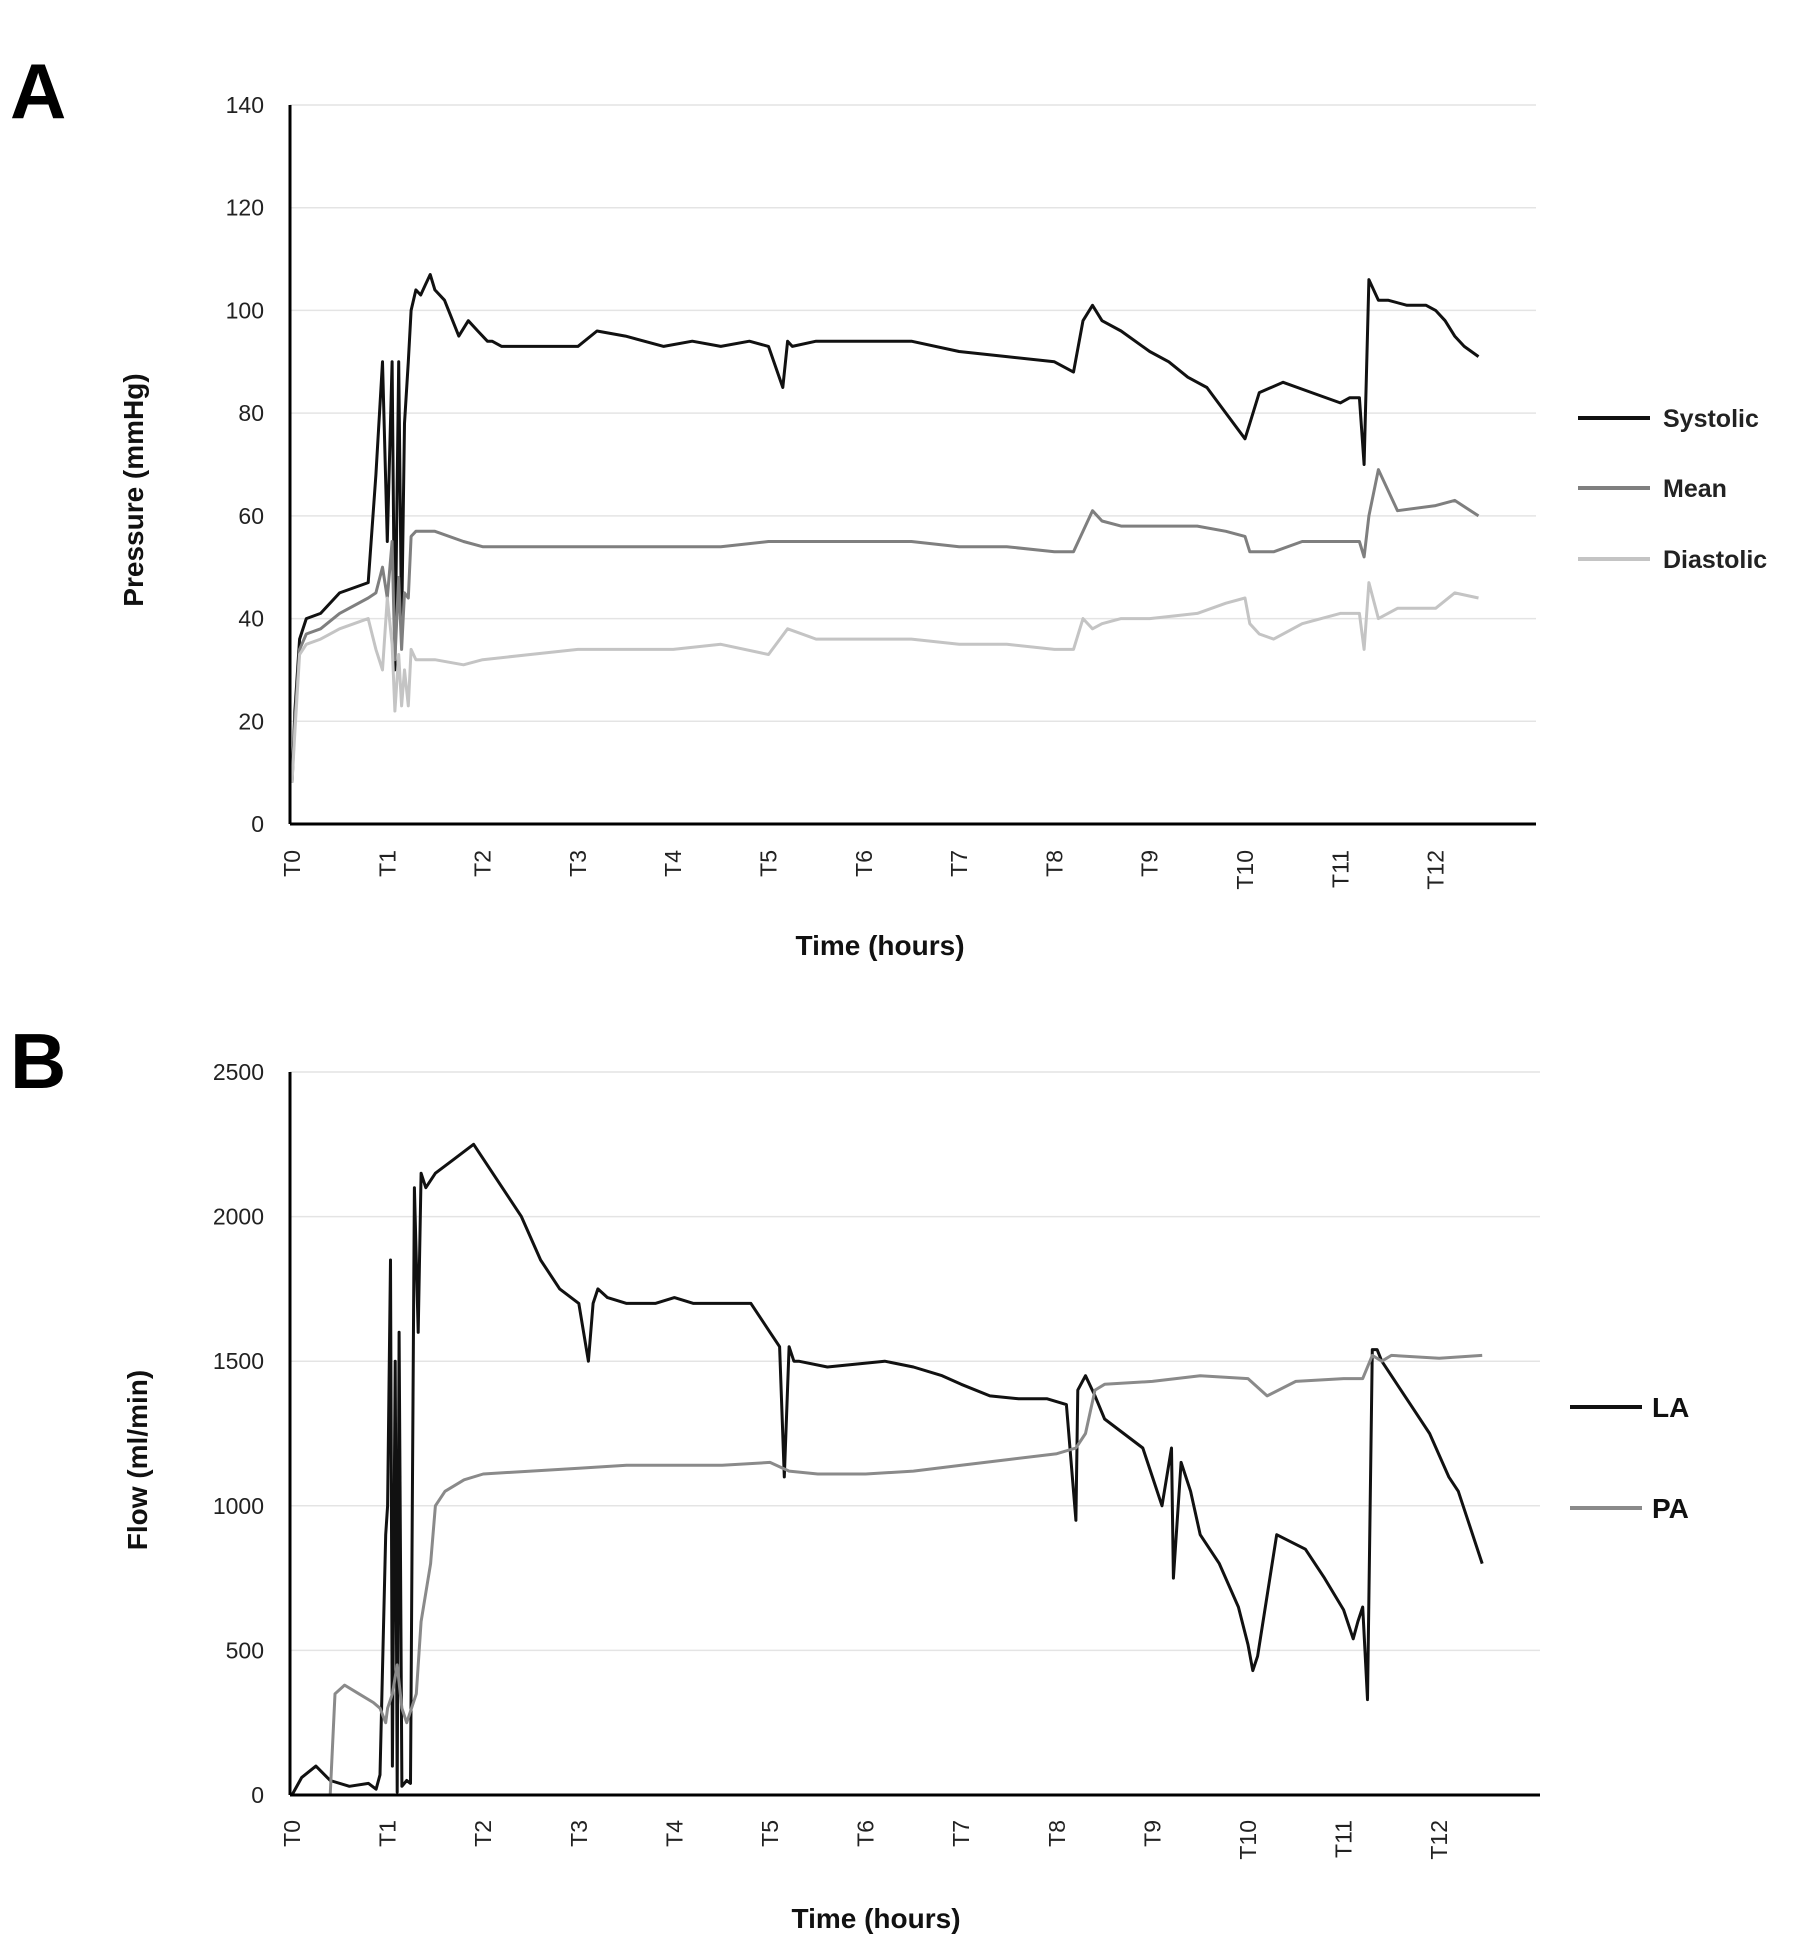 The image size is (1812, 1941). I want to click on y-tick-label: 2000, so click(238, 1217).